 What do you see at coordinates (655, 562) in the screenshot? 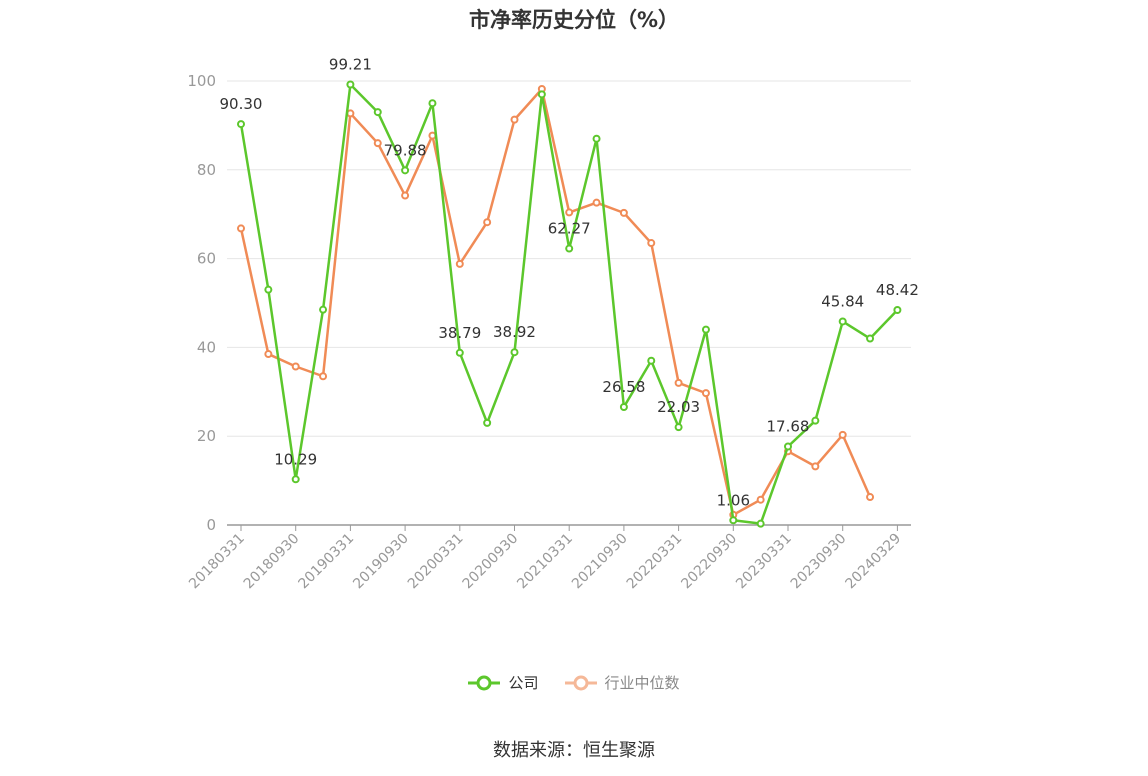
I see `x-tick-label: 20220331` at bounding box center [655, 562].